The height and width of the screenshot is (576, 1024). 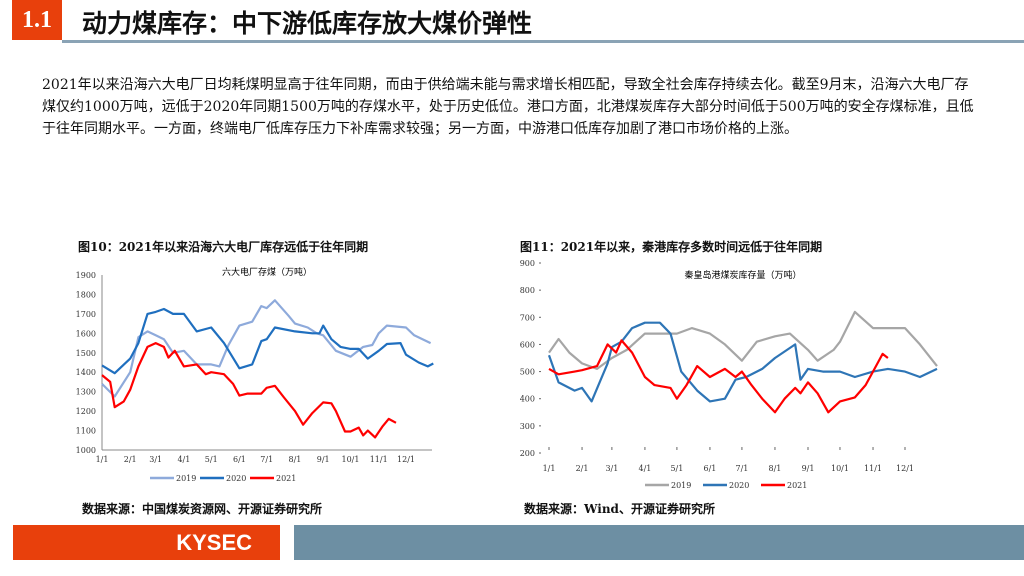 What do you see at coordinates (527, 290) in the screenshot?
I see `y-tick-label: 800` at bounding box center [527, 290].